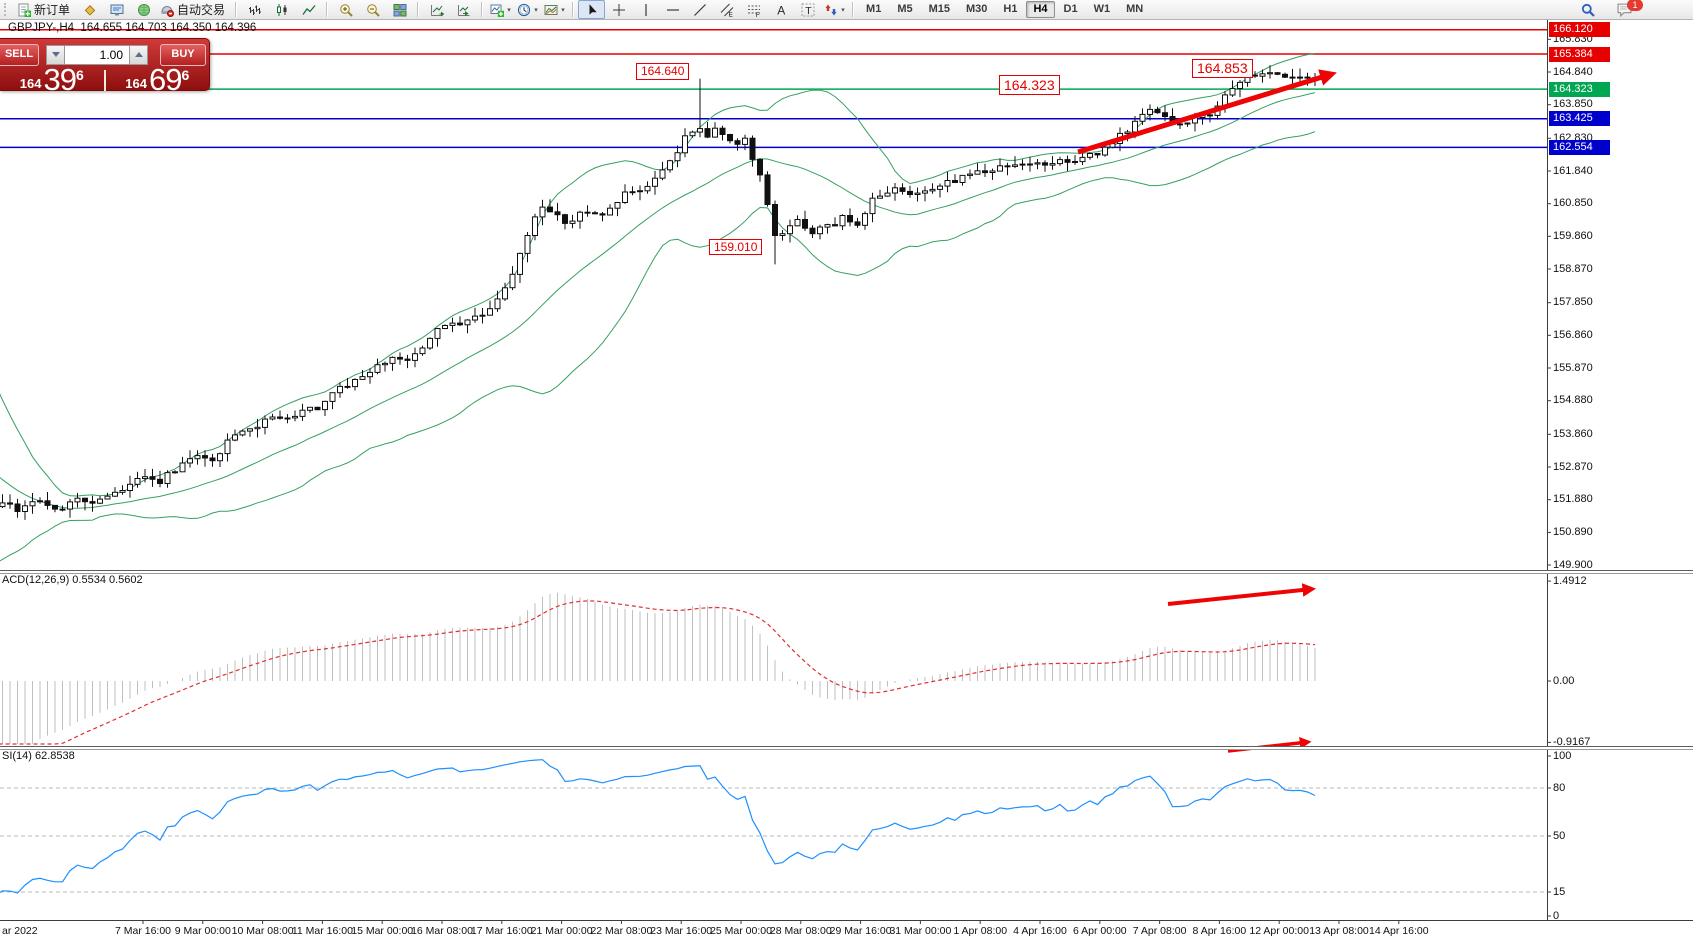 Image resolution: width=1693 pixels, height=940 pixels. Describe the element at coordinates (1279, 931) in the screenshot. I see `time-axis-label: 12 Apr 00:00` at that location.